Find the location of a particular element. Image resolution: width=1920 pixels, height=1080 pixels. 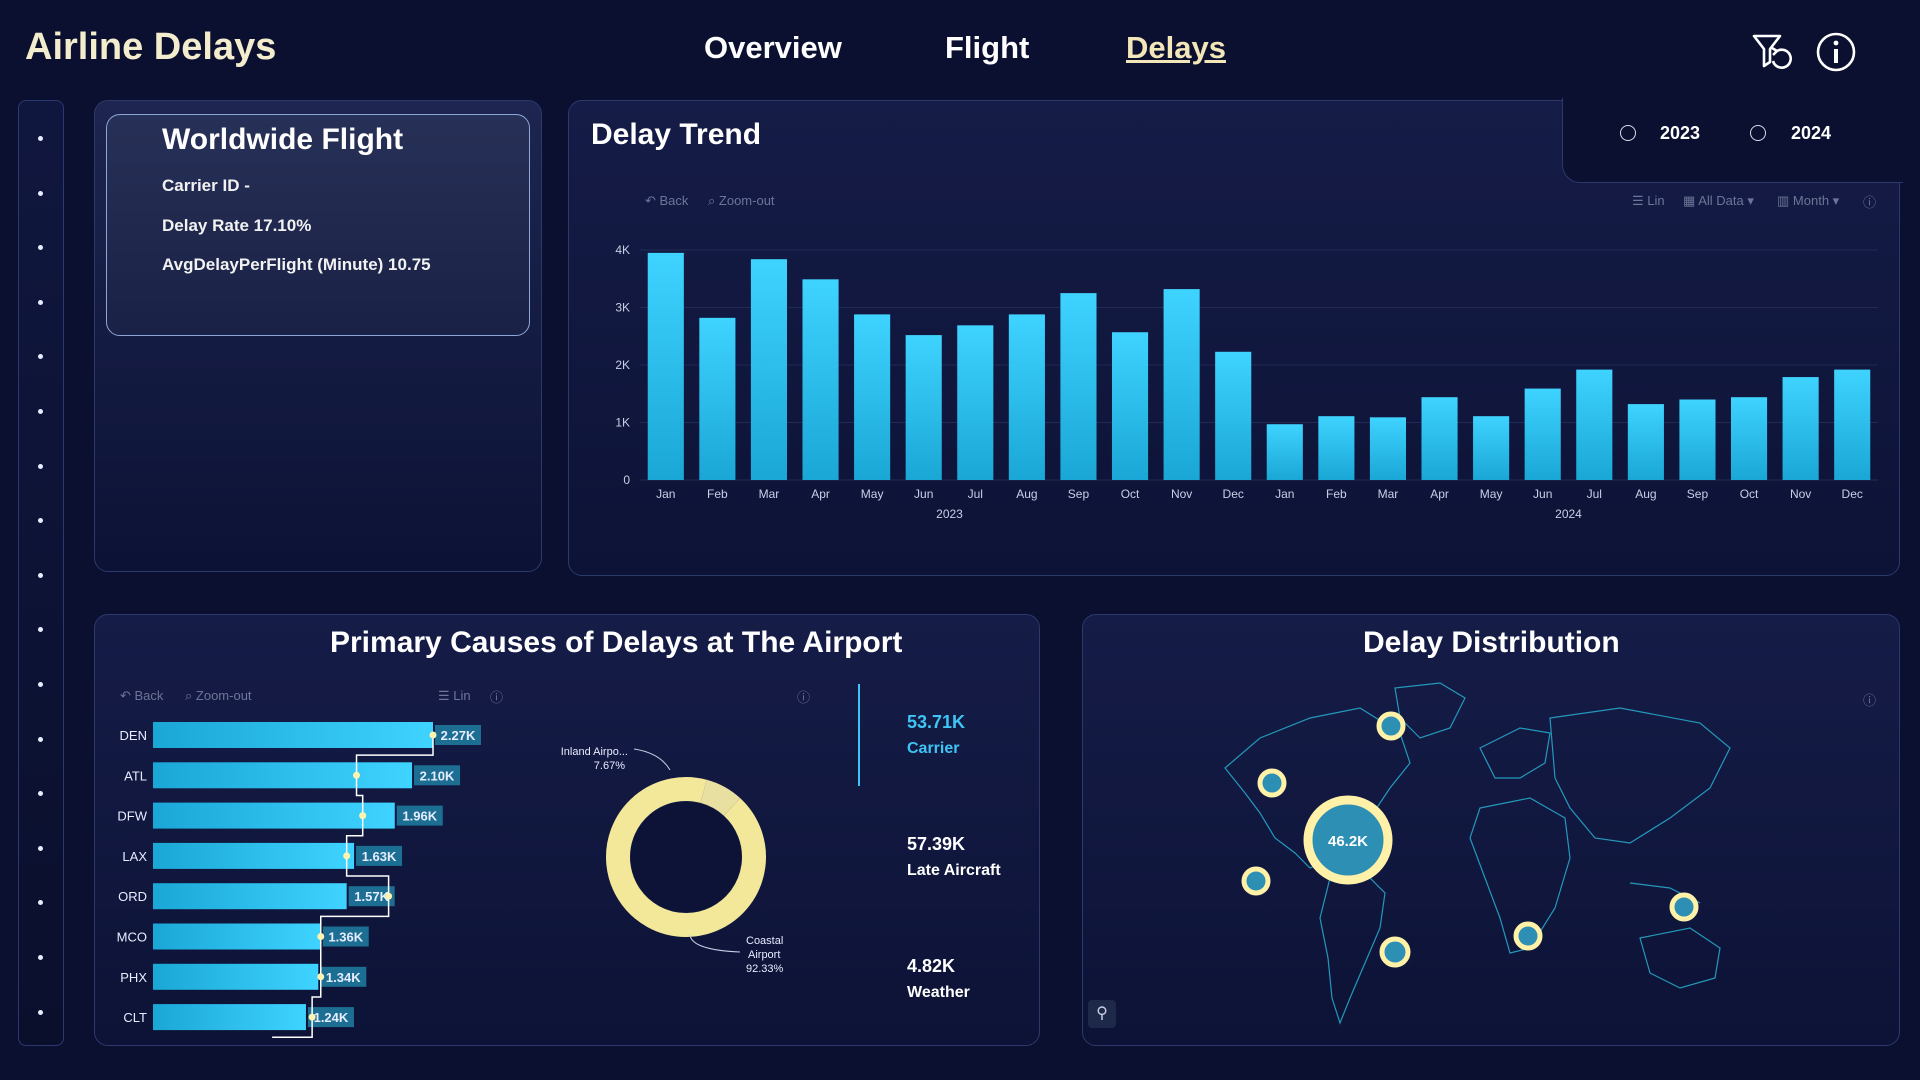

legend-weather-name: Weather is located at coordinates (938, 992).